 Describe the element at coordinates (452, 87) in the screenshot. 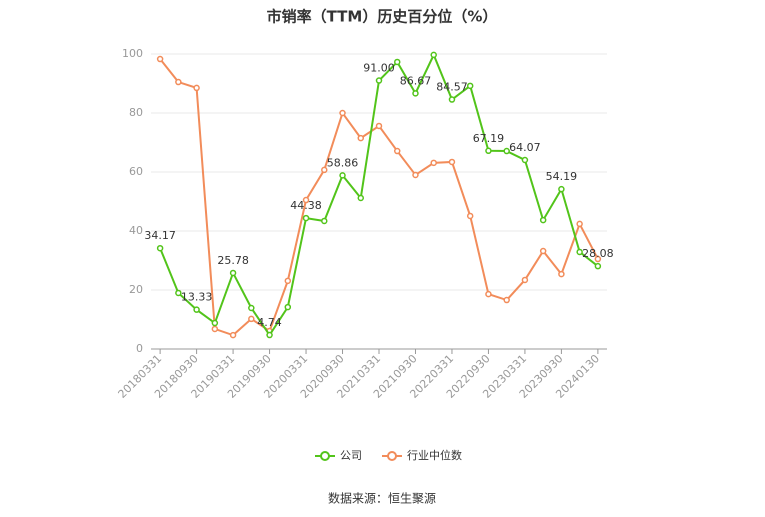

I see `data-label: 84.57` at that location.